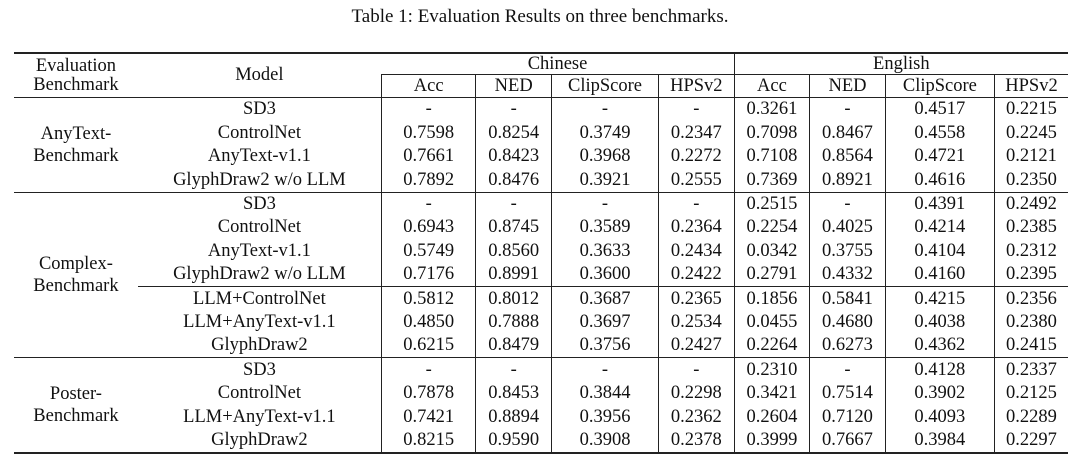 The image size is (1080, 456). What do you see at coordinates (604, 298) in the screenshot?
I see `metric-value: 0.3687` at bounding box center [604, 298].